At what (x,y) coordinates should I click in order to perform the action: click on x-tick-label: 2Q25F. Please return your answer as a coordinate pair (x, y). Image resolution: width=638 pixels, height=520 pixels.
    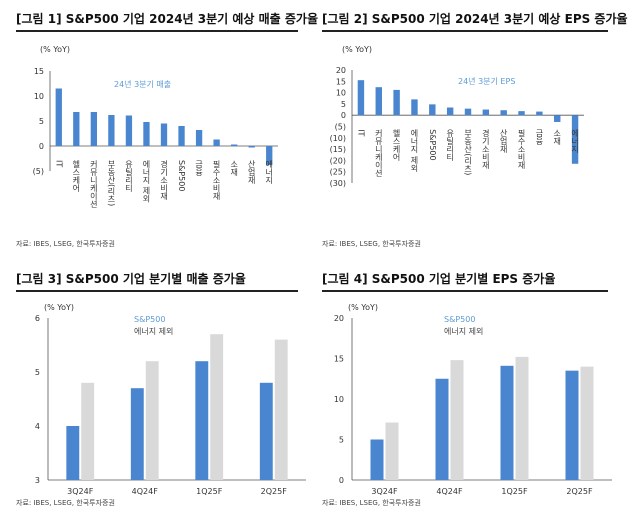
    Looking at the image, I should click on (274, 491).